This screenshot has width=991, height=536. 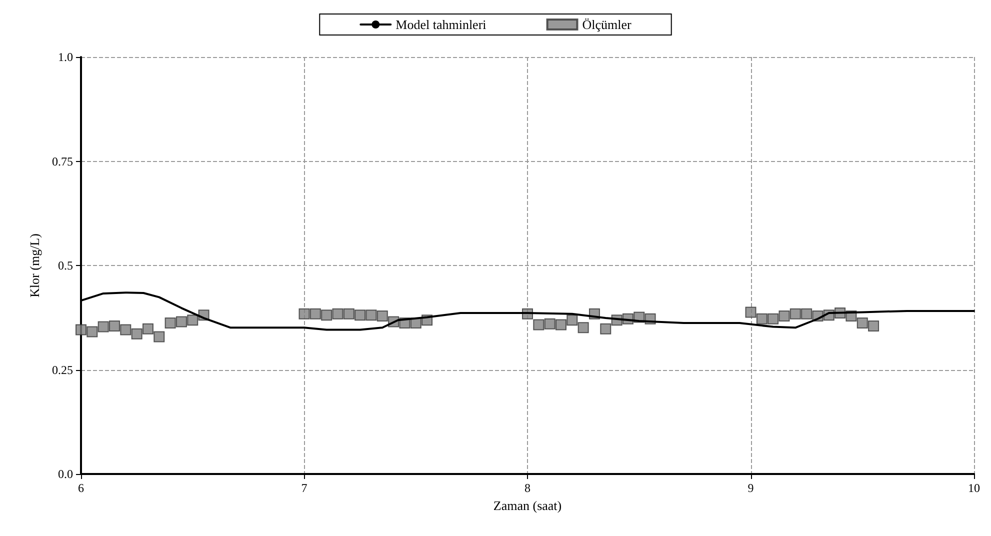 What do you see at coordinates (527, 488) in the screenshot?
I see `x-tick-label: 8` at bounding box center [527, 488].